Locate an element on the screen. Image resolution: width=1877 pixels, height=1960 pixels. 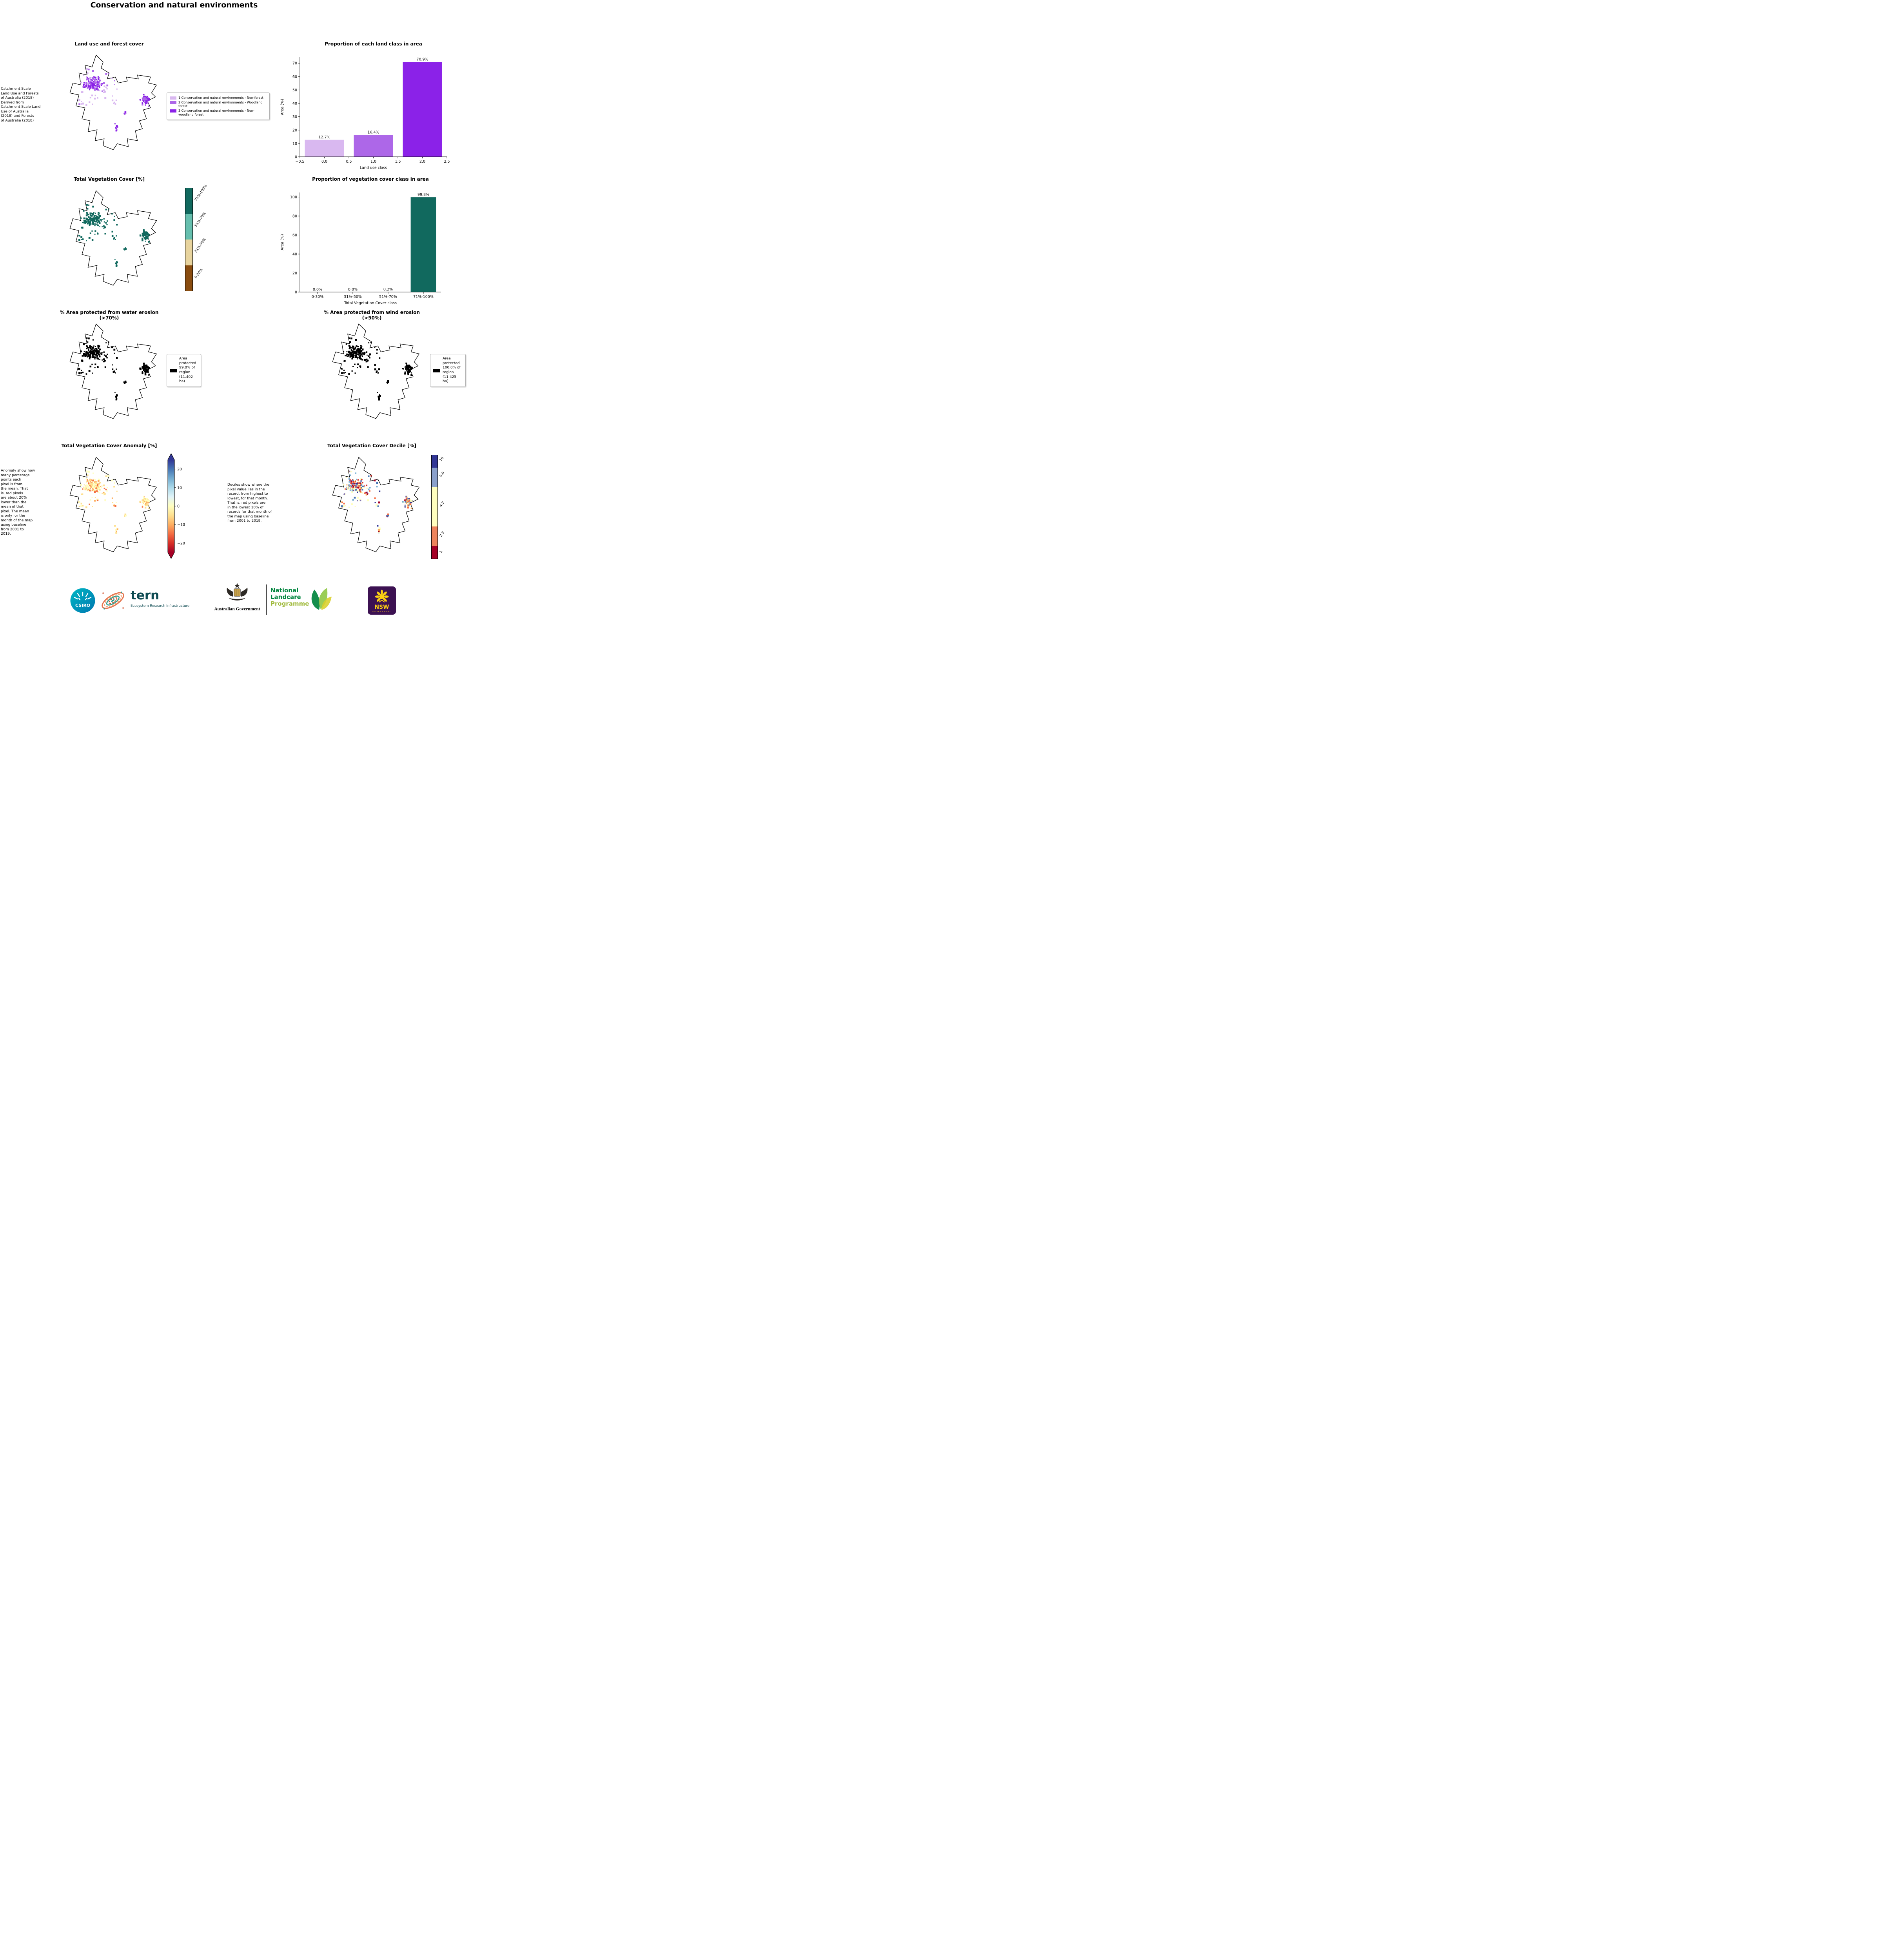
svg-text: 12.7% is located at coordinates (324, 137).